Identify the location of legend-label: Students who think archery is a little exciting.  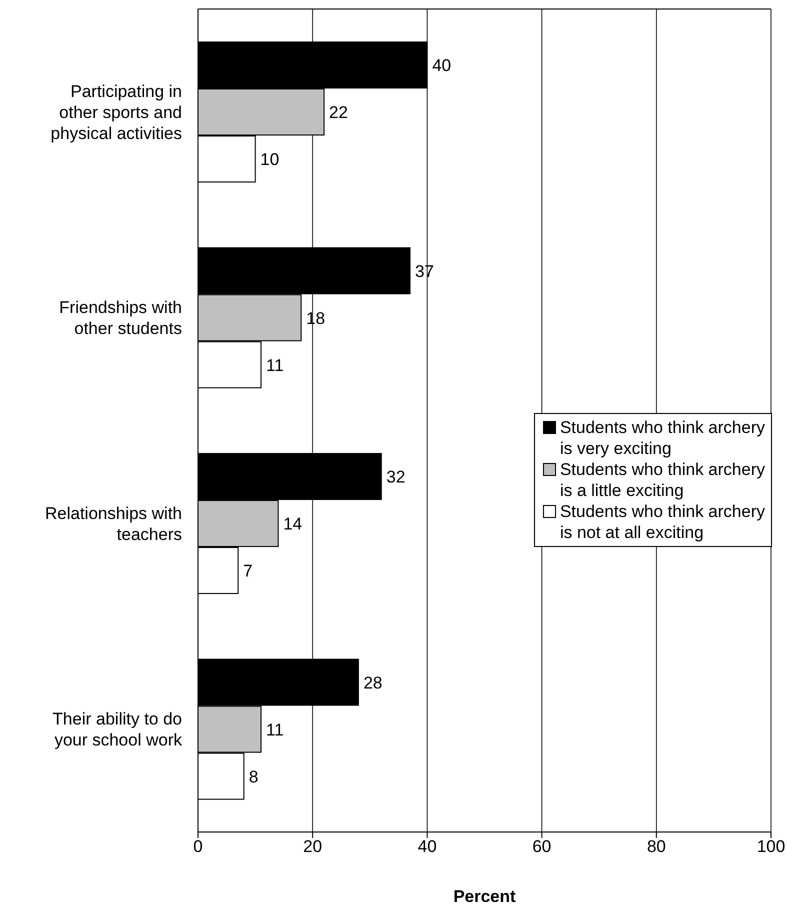
(662, 480).